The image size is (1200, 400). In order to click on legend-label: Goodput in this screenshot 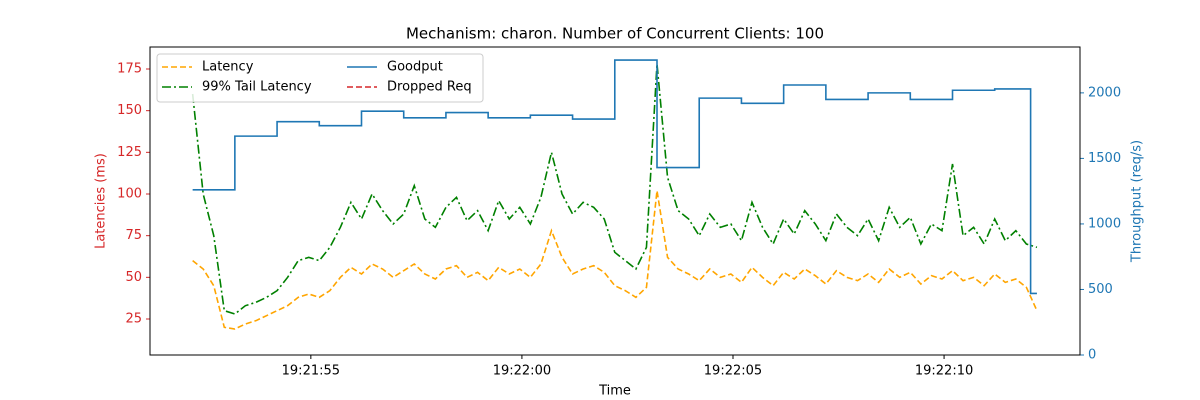, I will do `click(415, 67)`.